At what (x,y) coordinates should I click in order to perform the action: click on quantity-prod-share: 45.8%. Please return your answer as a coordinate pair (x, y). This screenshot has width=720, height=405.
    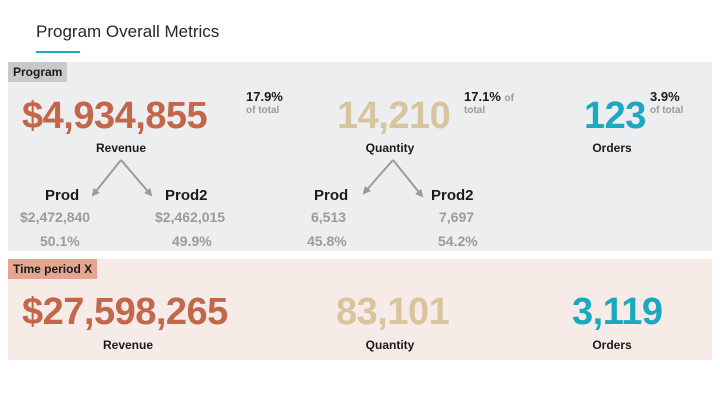
    Looking at the image, I should click on (327, 241).